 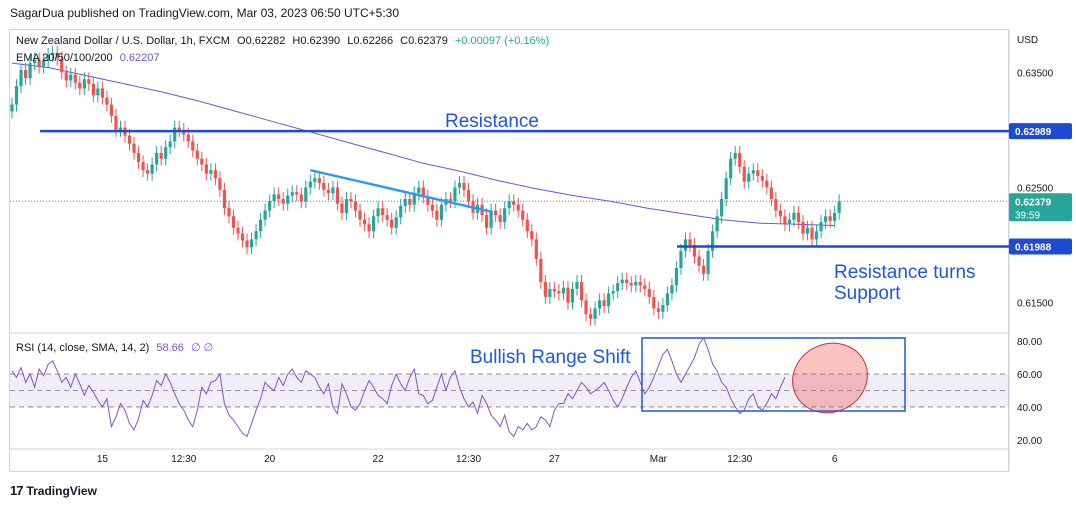 I want to click on resistance-price-tag, so click(x=1040, y=131).